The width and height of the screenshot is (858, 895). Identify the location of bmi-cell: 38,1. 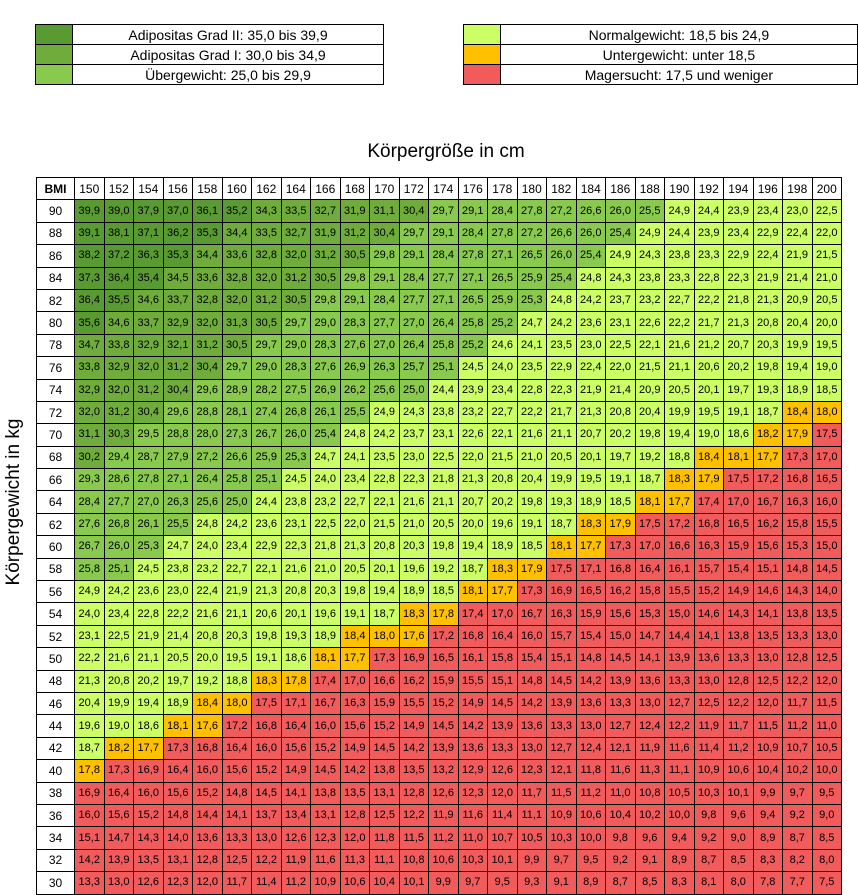
(118, 233).